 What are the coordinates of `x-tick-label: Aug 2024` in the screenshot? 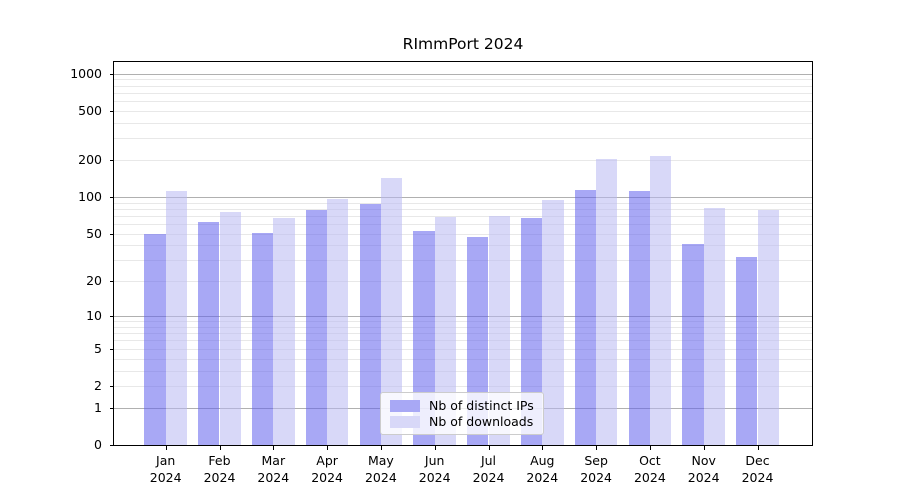 It's located at (542, 469).